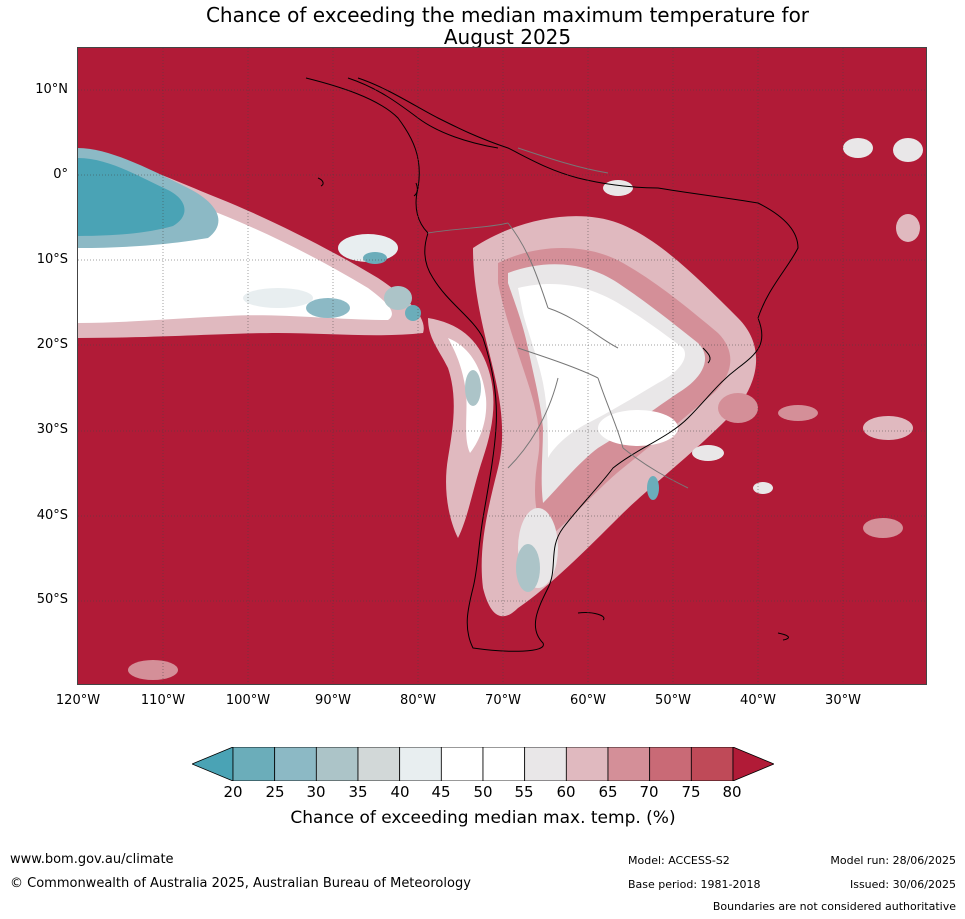 This screenshot has width=965, height=919. What do you see at coordinates (333, 700) in the screenshot?
I see `lon-label-90w: 90°W` at bounding box center [333, 700].